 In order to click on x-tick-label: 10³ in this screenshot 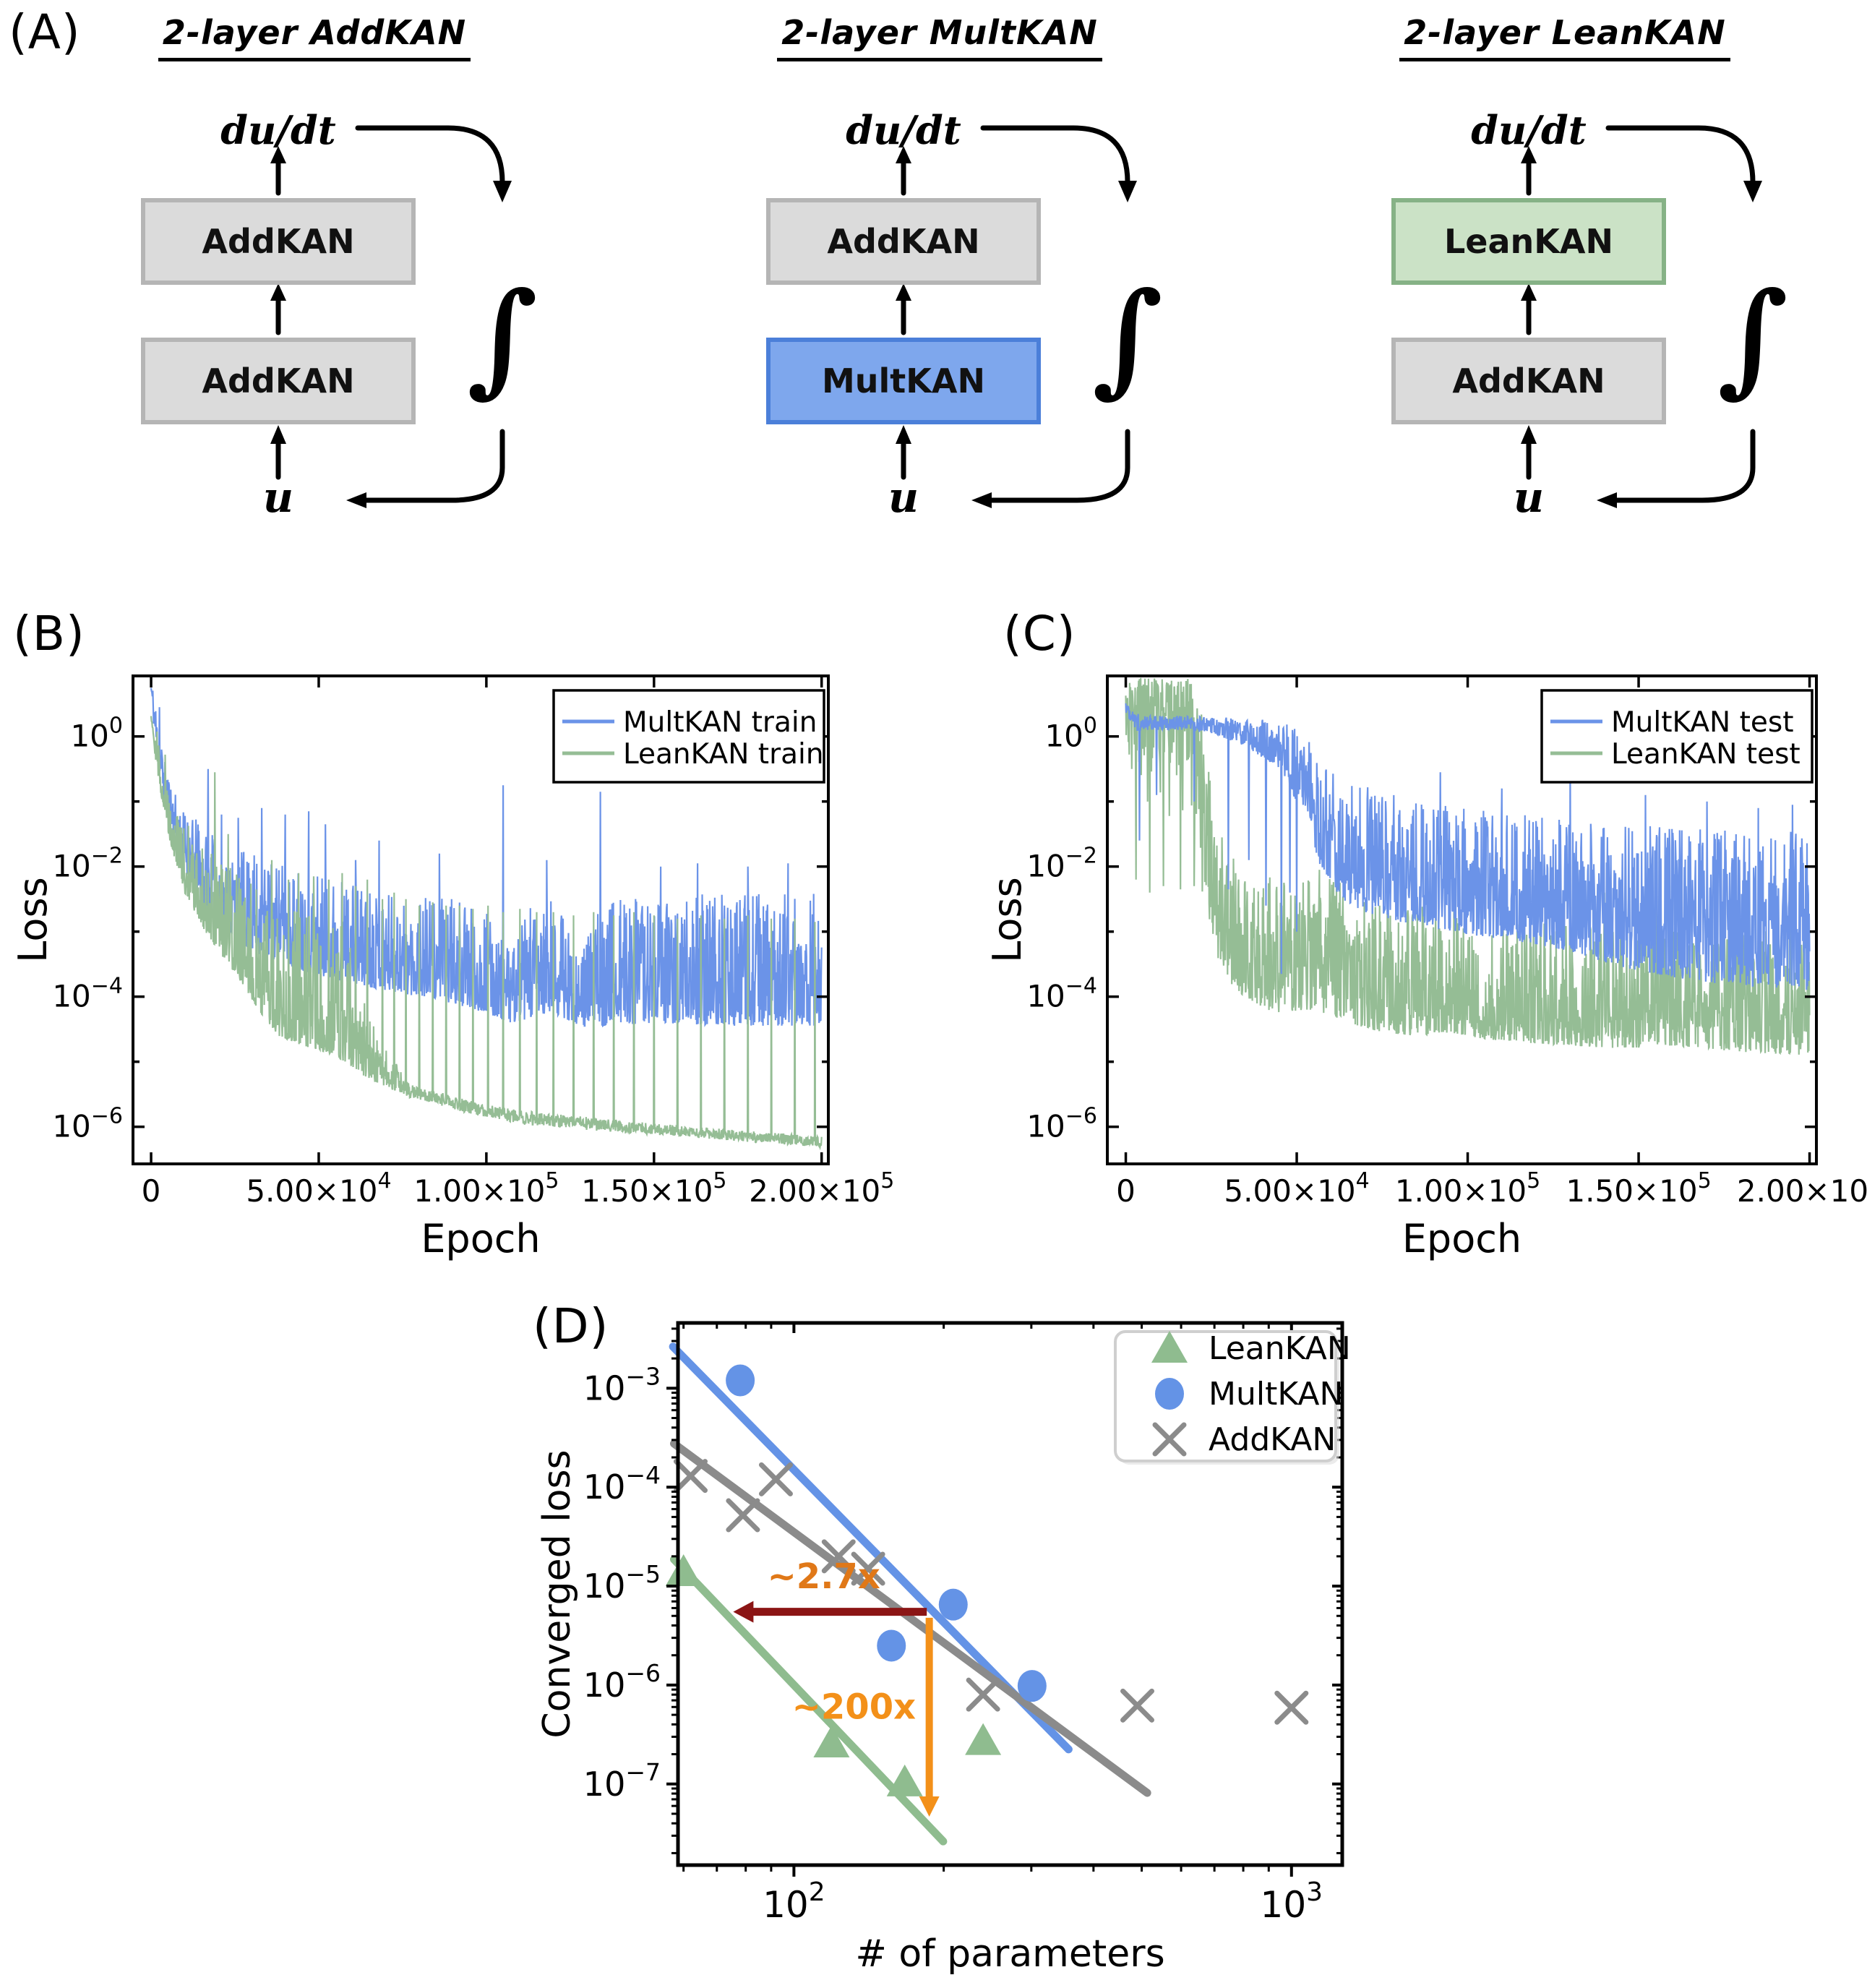, I will do `click(1292, 1901)`.